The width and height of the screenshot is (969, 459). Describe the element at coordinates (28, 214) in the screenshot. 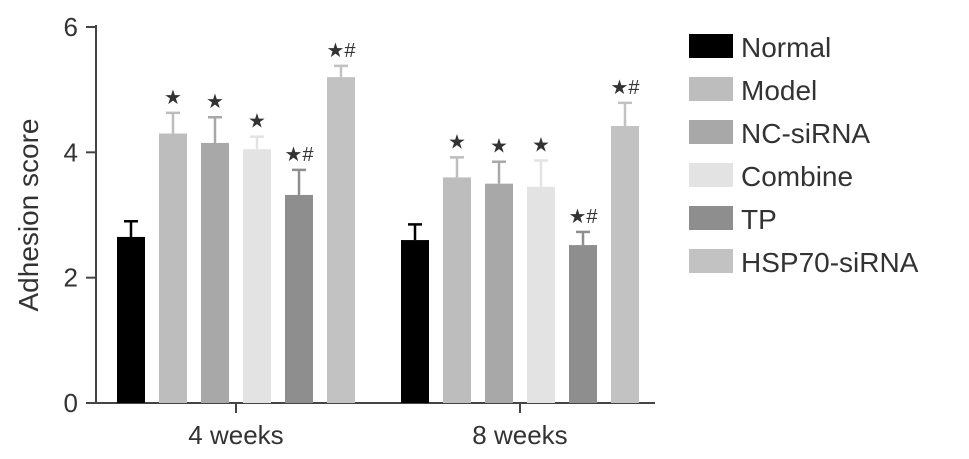

I see `y-axis-label: Adhesion score` at that location.